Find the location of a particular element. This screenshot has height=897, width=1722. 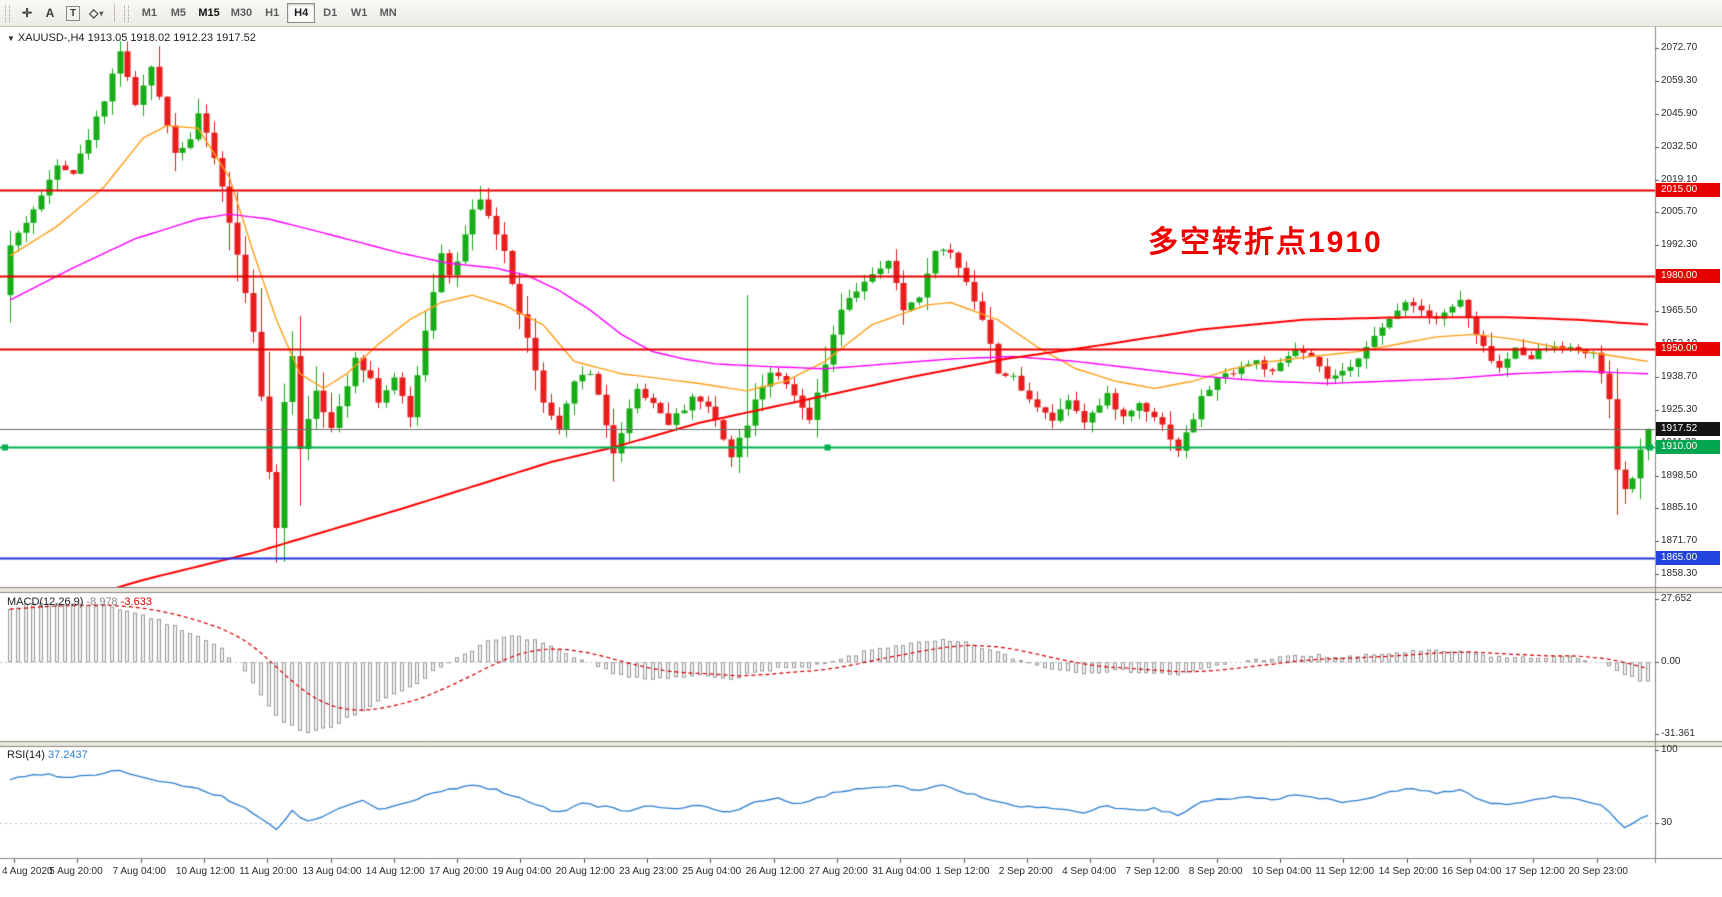

timeframe-button-m5: M5 is located at coordinates (178, 13).